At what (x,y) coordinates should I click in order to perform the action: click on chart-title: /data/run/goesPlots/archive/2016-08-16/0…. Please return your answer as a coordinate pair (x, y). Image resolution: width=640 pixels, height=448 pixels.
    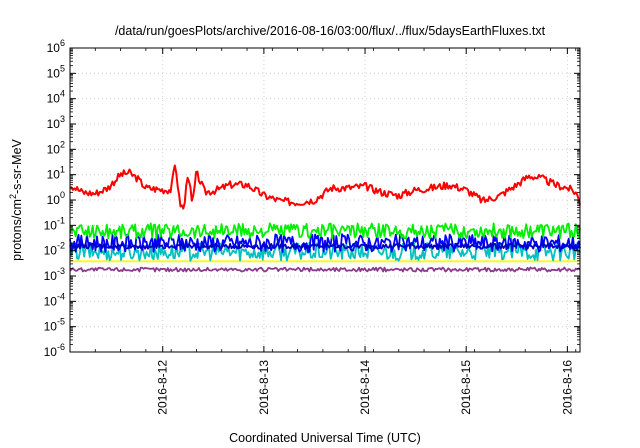
    Looking at the image, I should click on (330, 31).